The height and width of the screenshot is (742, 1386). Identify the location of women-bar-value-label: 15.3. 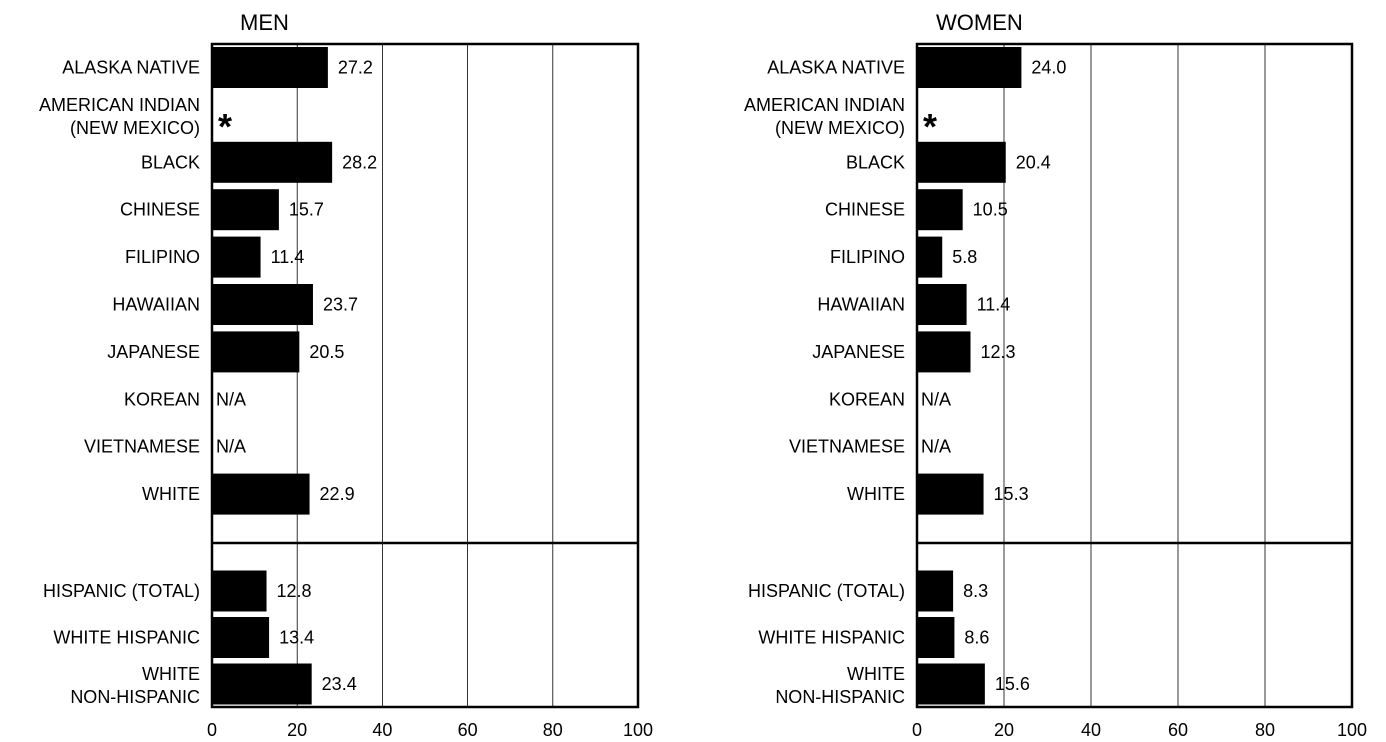
(1011, 494).